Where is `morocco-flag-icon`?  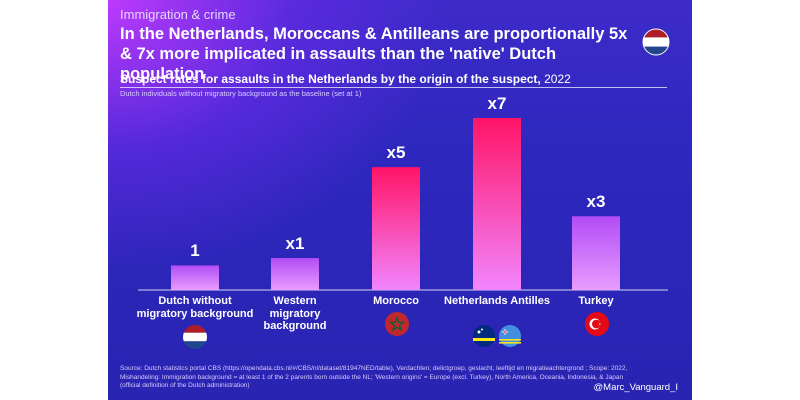 morocco-flag-icon is located at coordinates (397, 324).